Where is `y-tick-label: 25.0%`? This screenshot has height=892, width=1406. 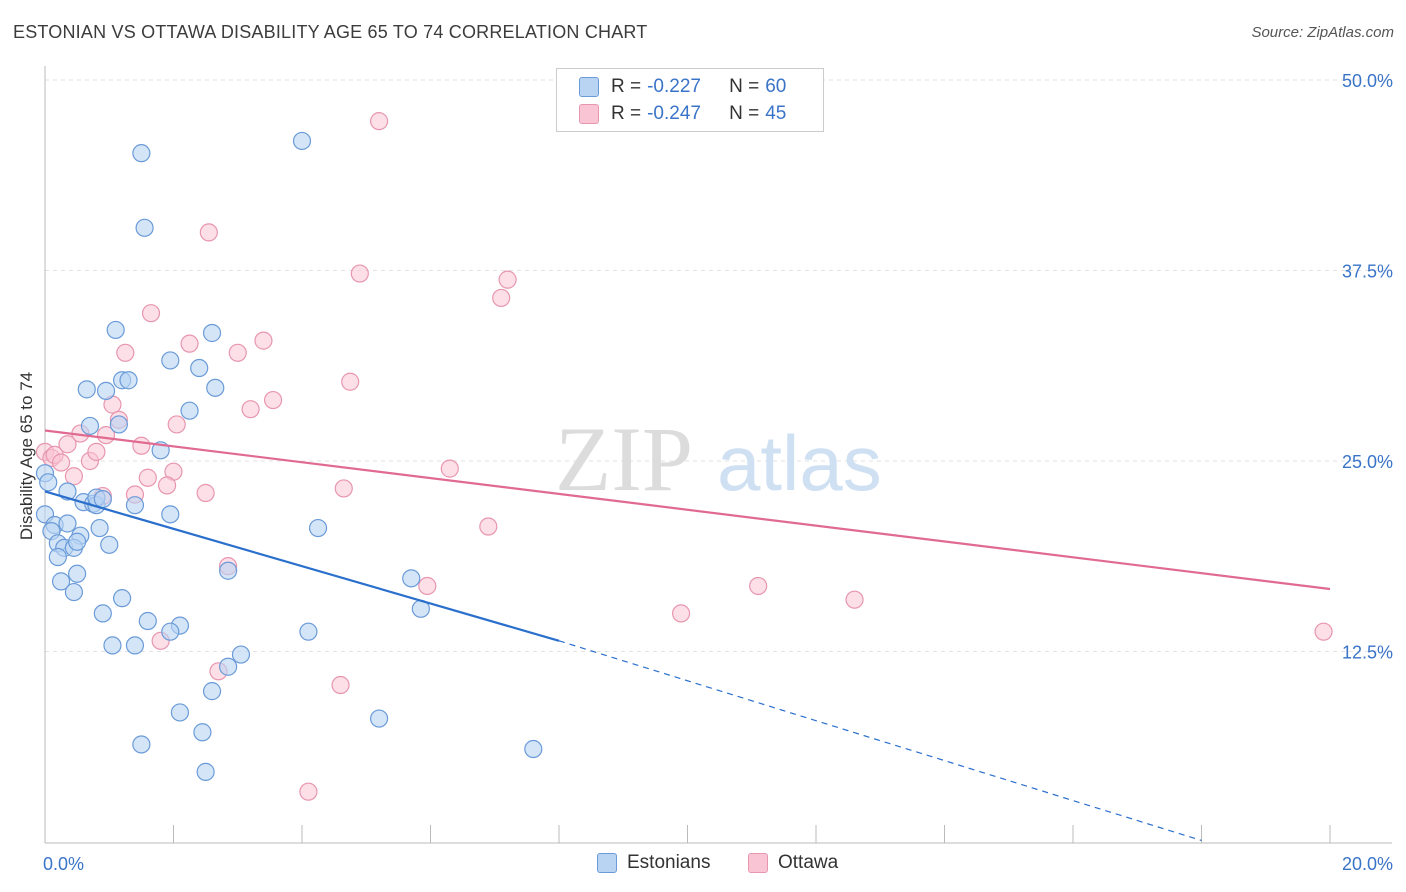 y-tick-label: 25.0% is located at coordinates (1367, 462).